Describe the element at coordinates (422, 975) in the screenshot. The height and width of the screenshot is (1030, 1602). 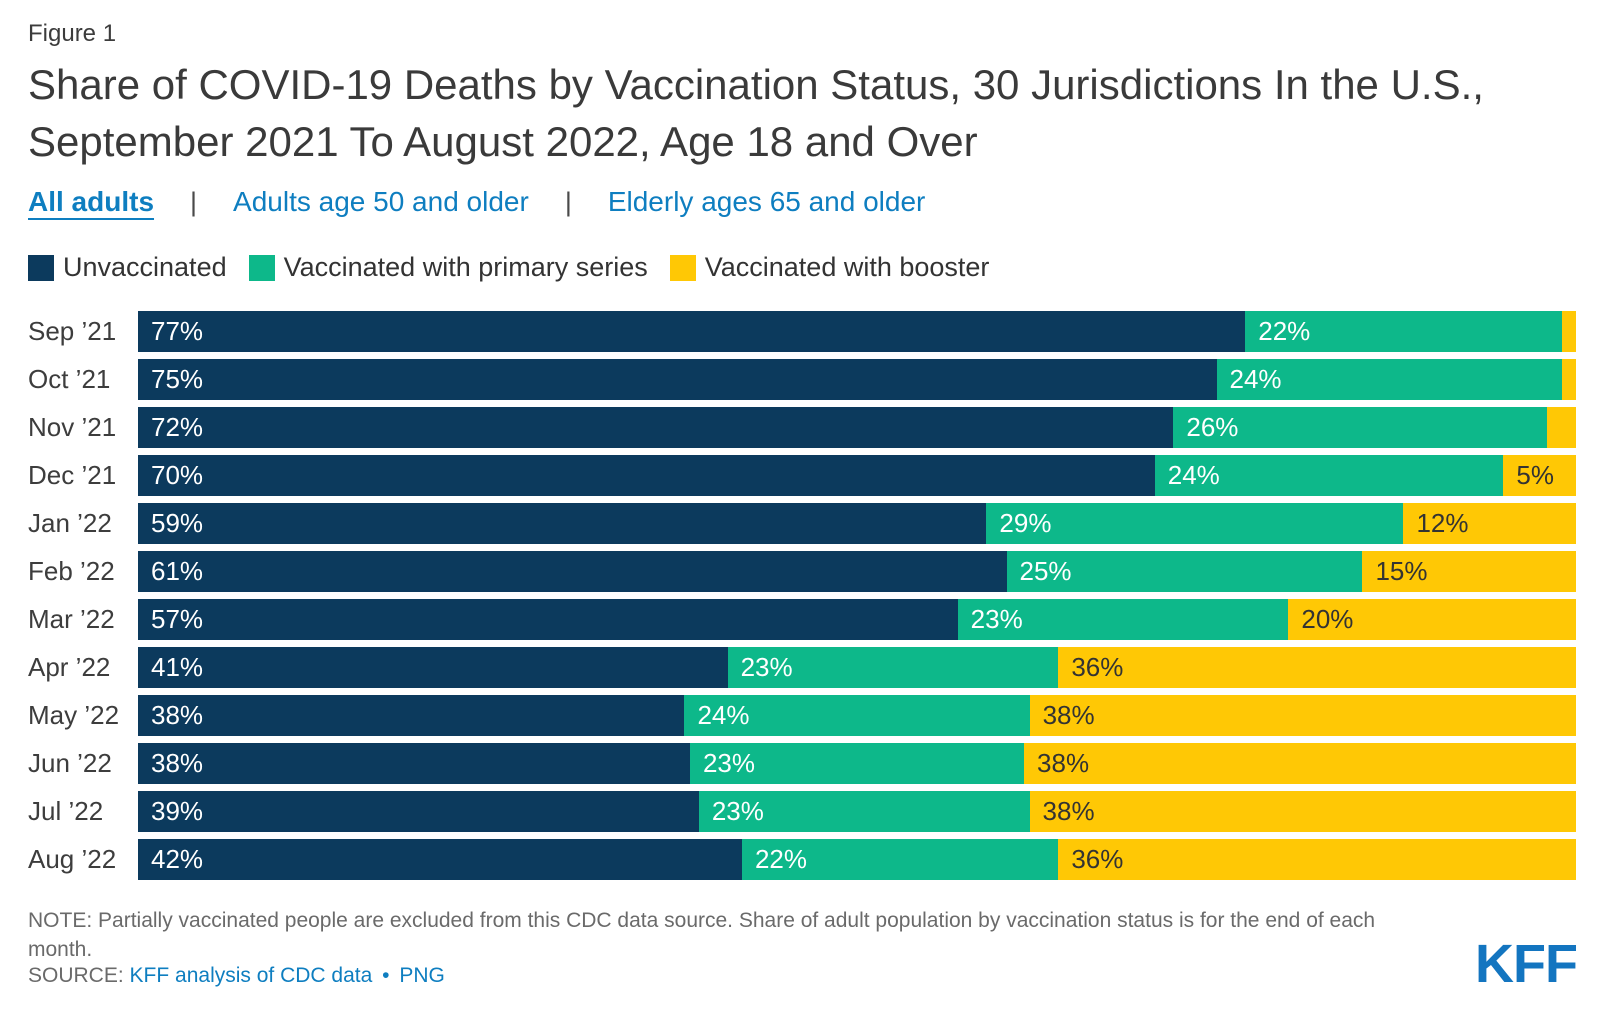
I see `png-link: PNG` at that location.